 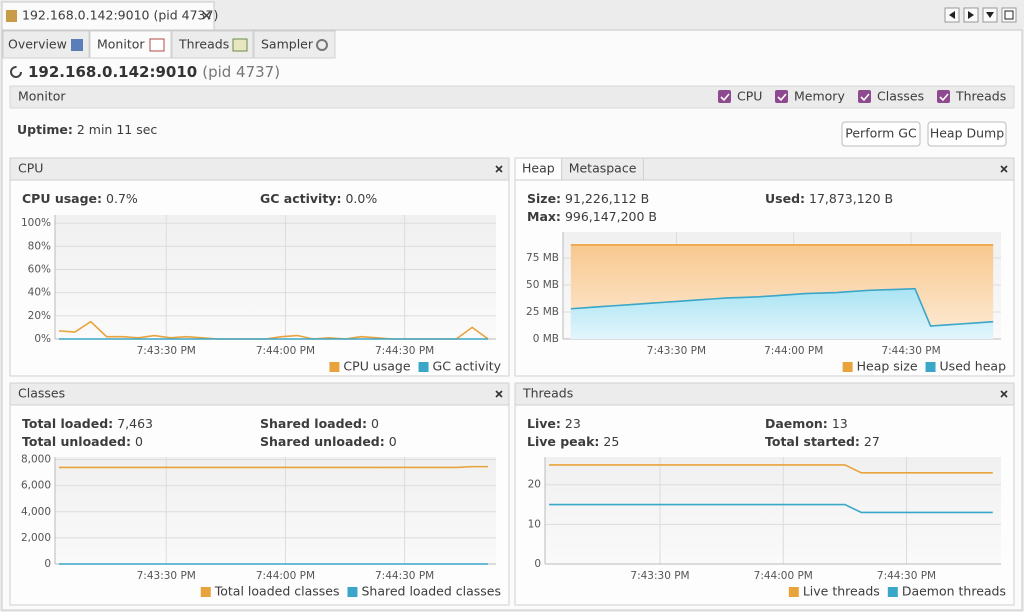 I want to click on header: 192.168.0.142:9010 (pid 4737), so click(x=154, y=72).